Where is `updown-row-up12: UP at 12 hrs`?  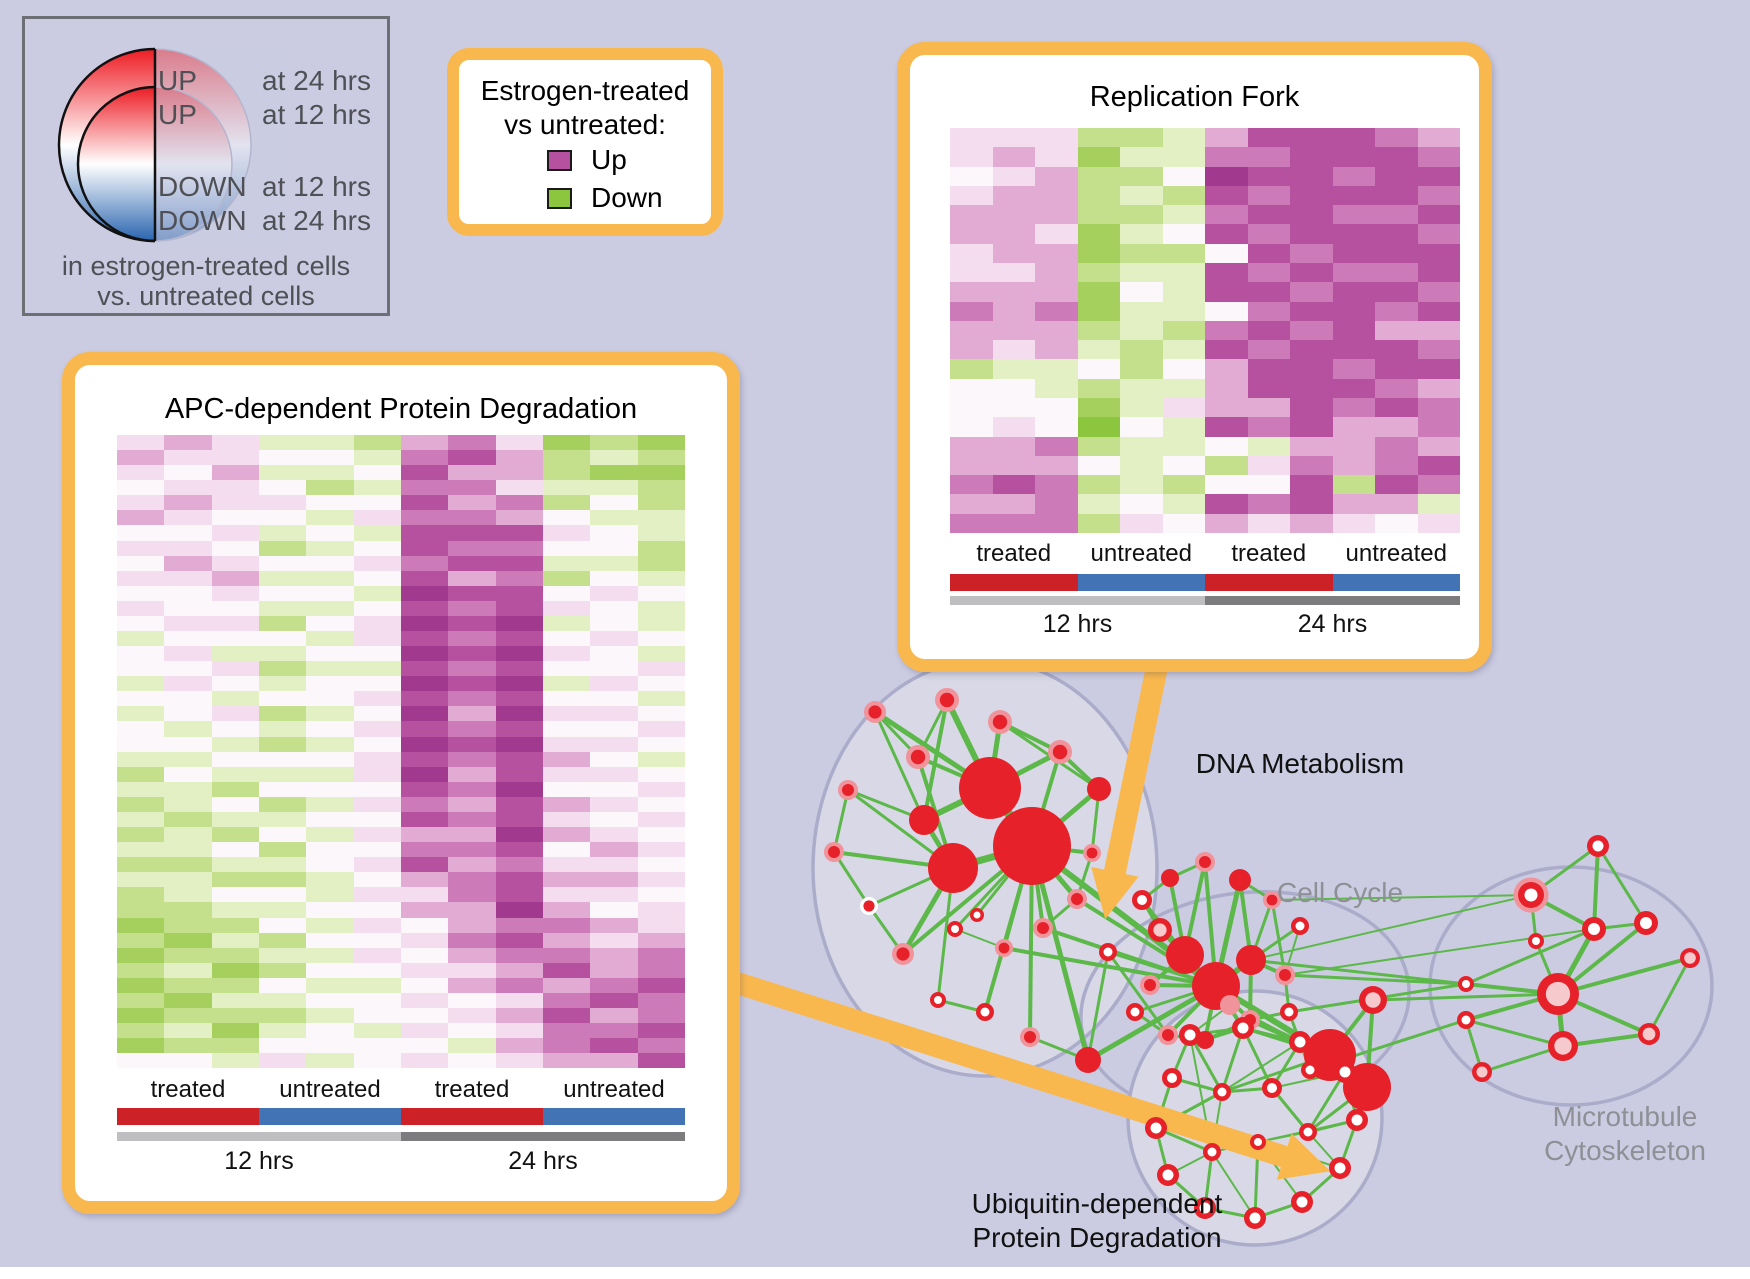
updown-row-up12: UP at 12 hrs is located at coordinates (206, 114).